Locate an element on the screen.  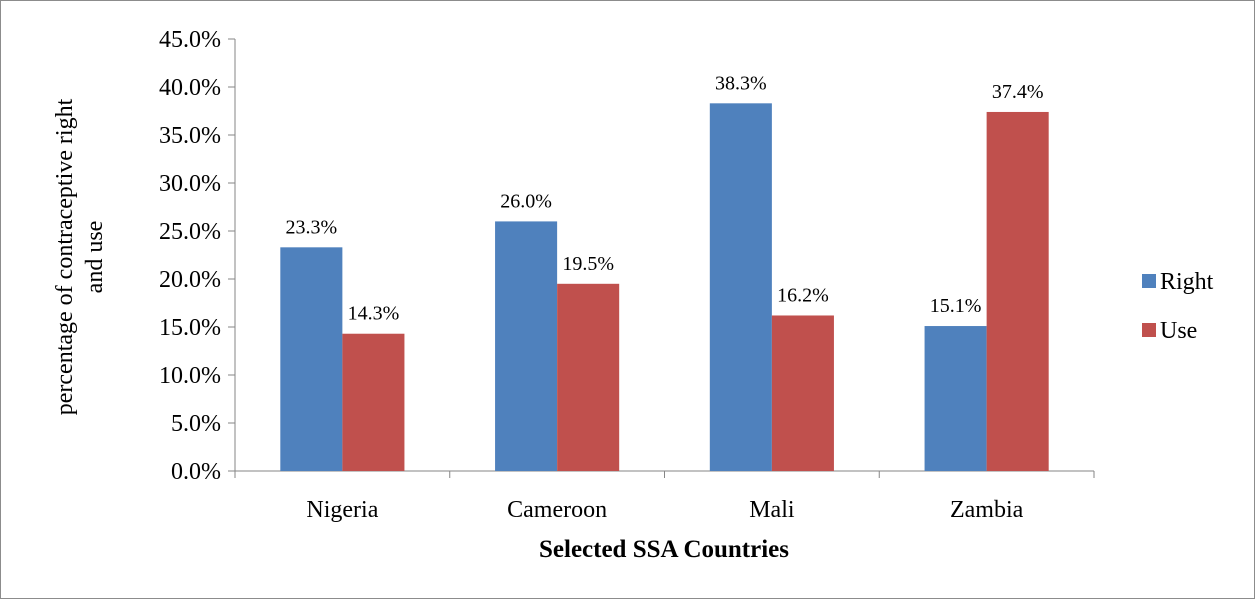
y-tick-label: 10.0% is located at coordinates (190, 376).